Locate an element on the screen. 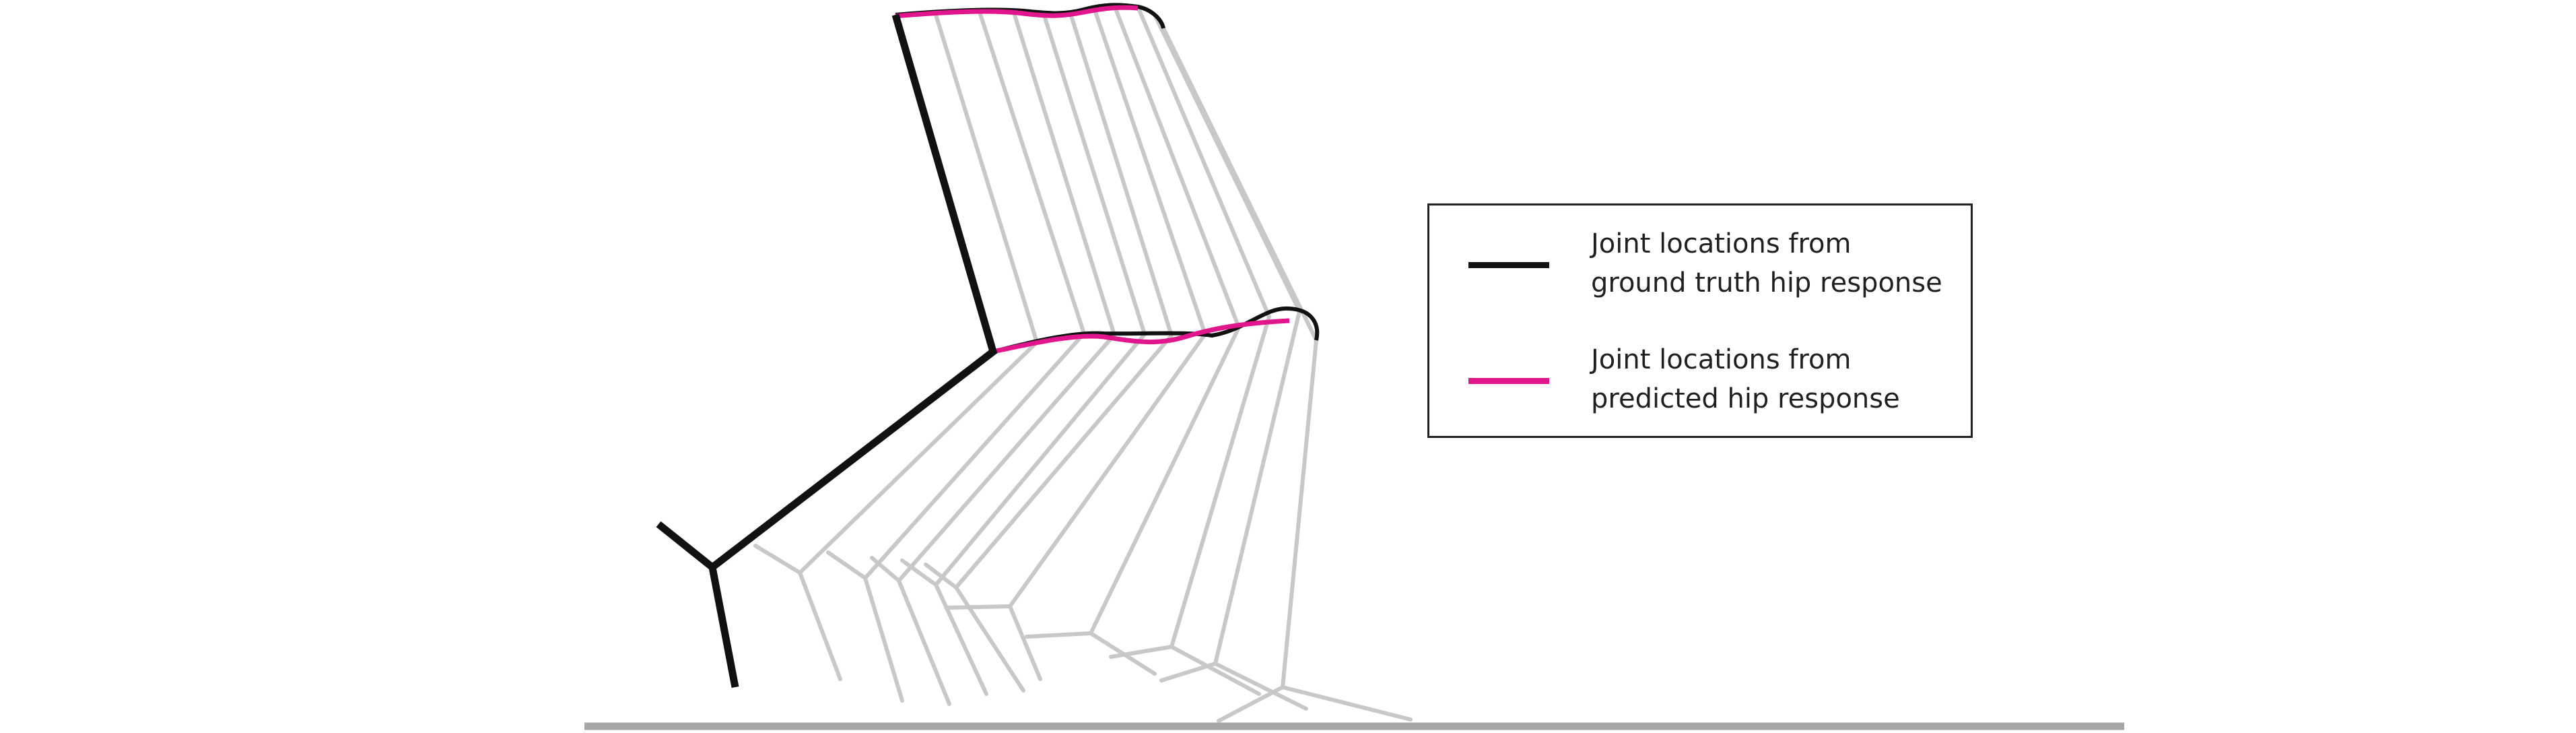  current-skeleton-leg is located at coordinates (853, 351).